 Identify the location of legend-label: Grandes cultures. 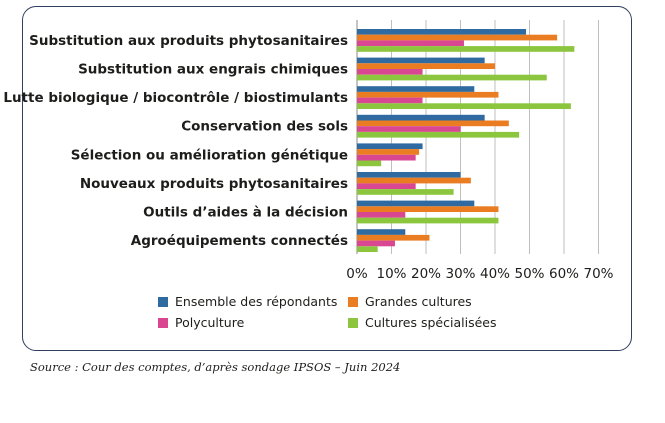
(418, 301).